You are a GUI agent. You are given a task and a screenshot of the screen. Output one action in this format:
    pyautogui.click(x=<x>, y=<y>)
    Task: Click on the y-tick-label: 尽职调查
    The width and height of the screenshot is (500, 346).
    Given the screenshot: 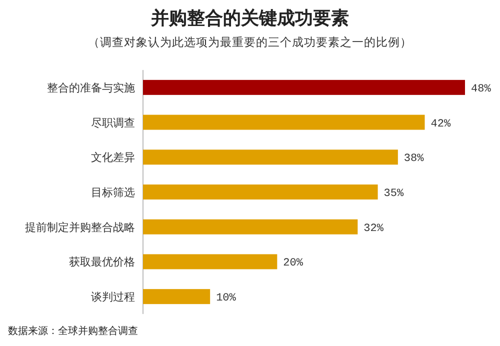 What is the action you would take?
    pyautogui.click(x=113, y=123)
    